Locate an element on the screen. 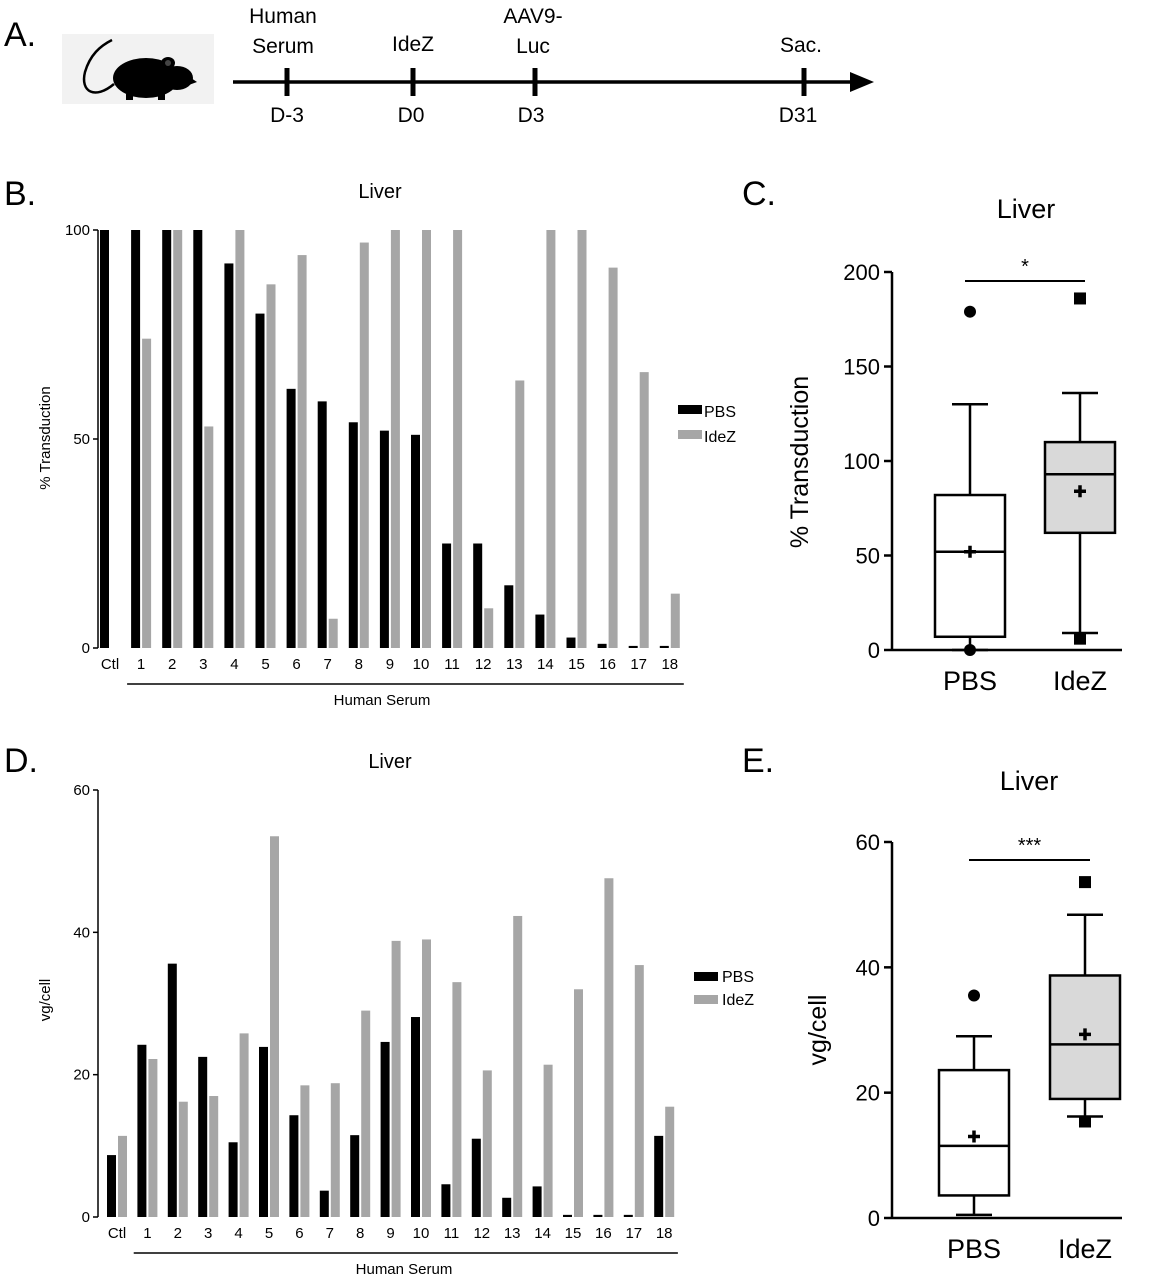 The width and height of the screenshot is (1160, 1280). bar-idez-ctl is located at coordinates (122, 1176).